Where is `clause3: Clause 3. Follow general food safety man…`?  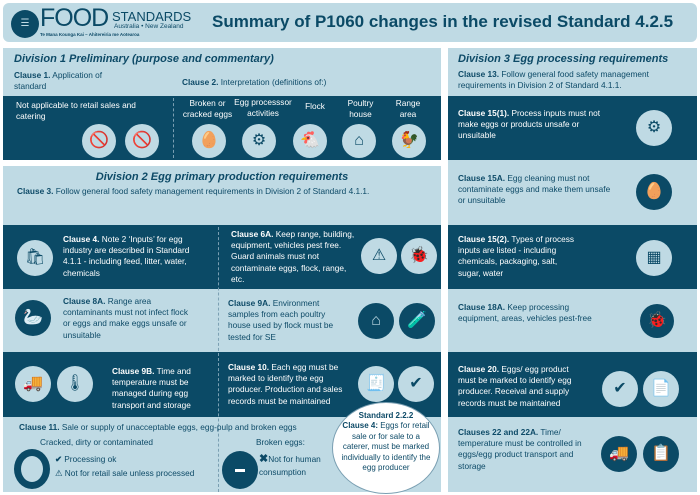
clause3: Clause 3. Follow general food safety man… is located at coordinates (193, 191).